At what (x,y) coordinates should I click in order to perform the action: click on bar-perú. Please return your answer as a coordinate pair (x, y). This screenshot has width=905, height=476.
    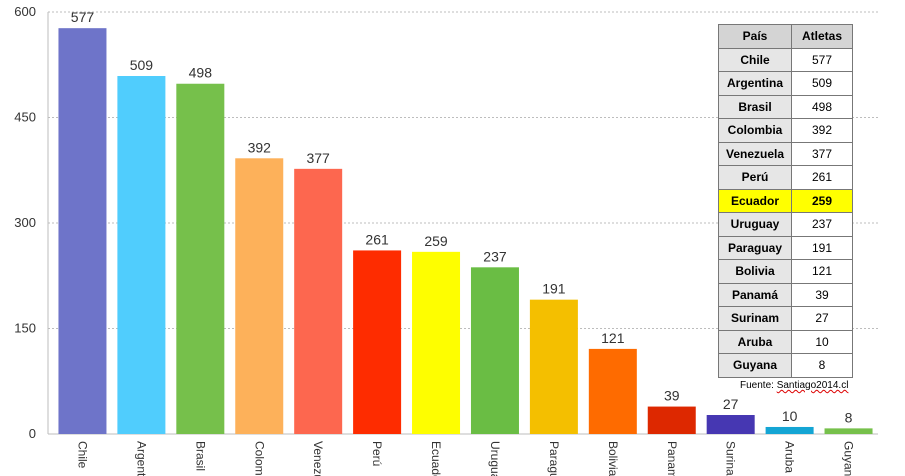
    Looking at the image, I should click on (377, 342).